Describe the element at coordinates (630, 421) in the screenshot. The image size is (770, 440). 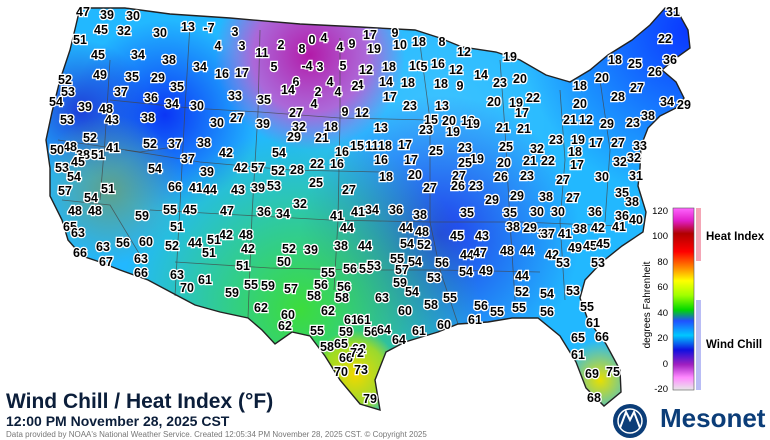
I see `mesonet-logo-mark` at that location.